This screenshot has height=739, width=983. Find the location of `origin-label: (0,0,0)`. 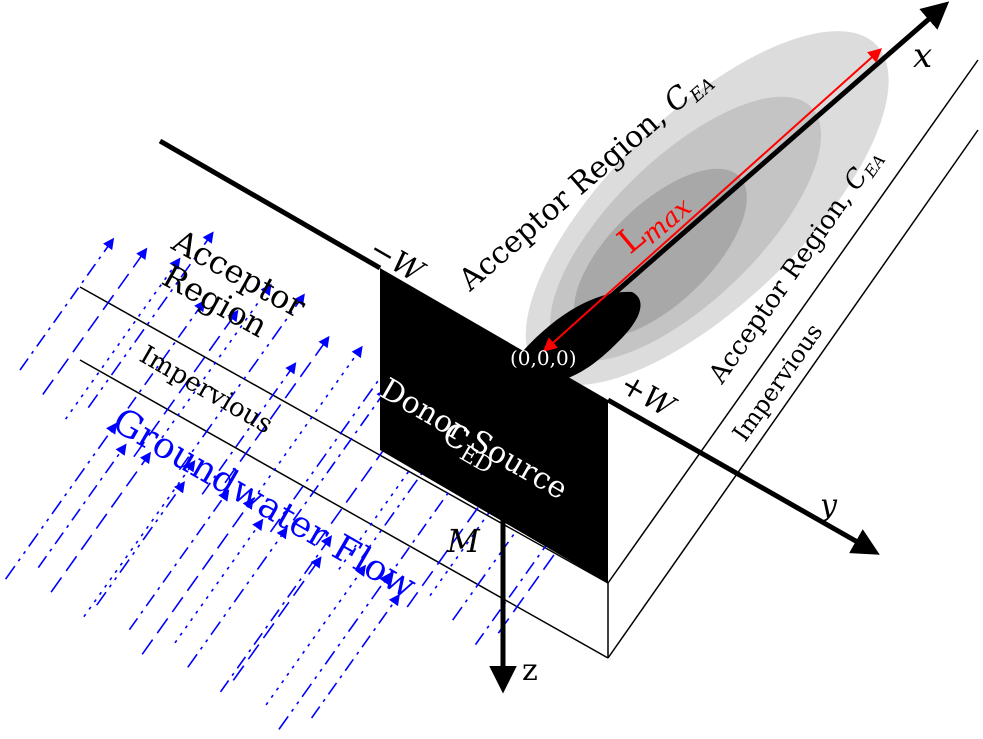

origin-label: (0,0,0) is located at coordinates (543, 358).